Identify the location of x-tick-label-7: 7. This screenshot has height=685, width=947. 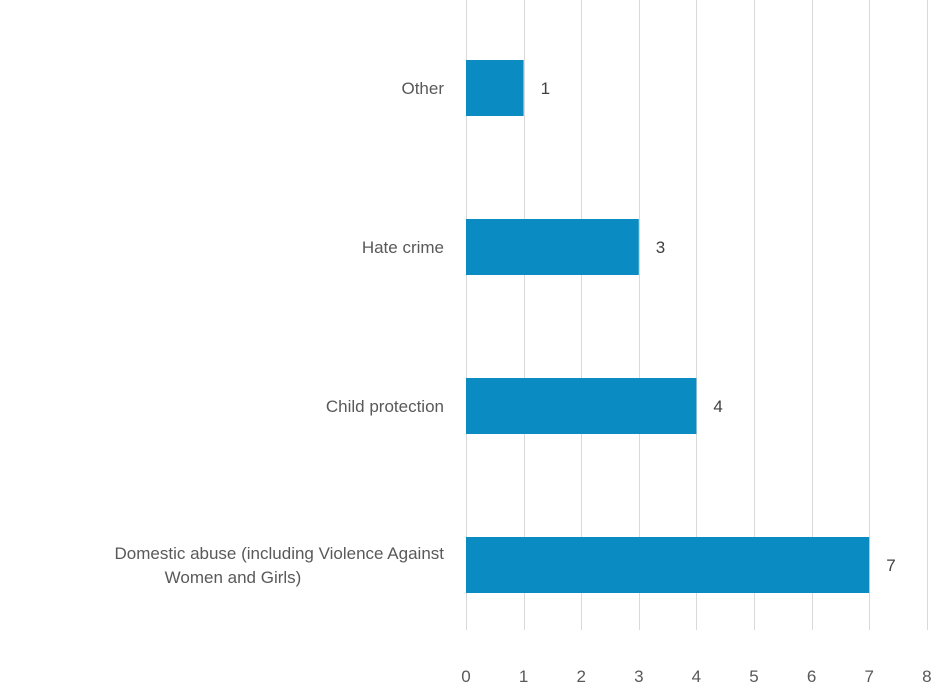
(868, 676).